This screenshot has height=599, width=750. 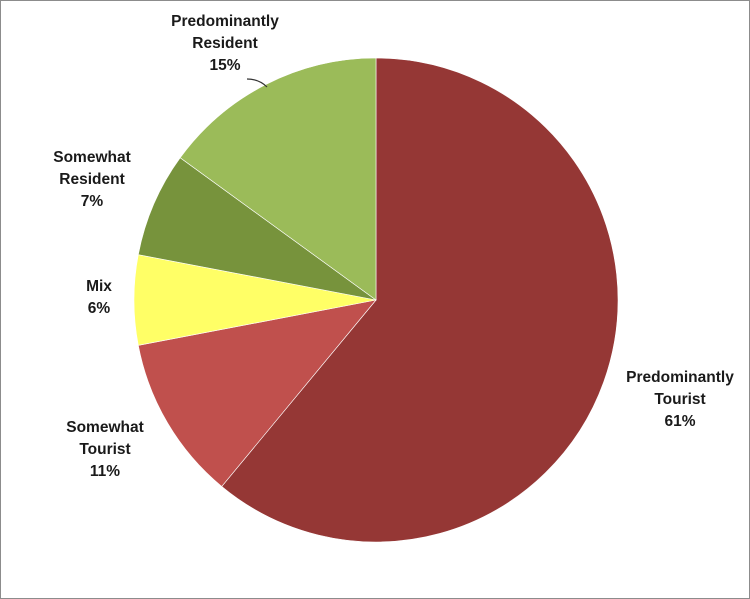 I want to click on slice-percentage: 7%, so click(x=92, y=201).